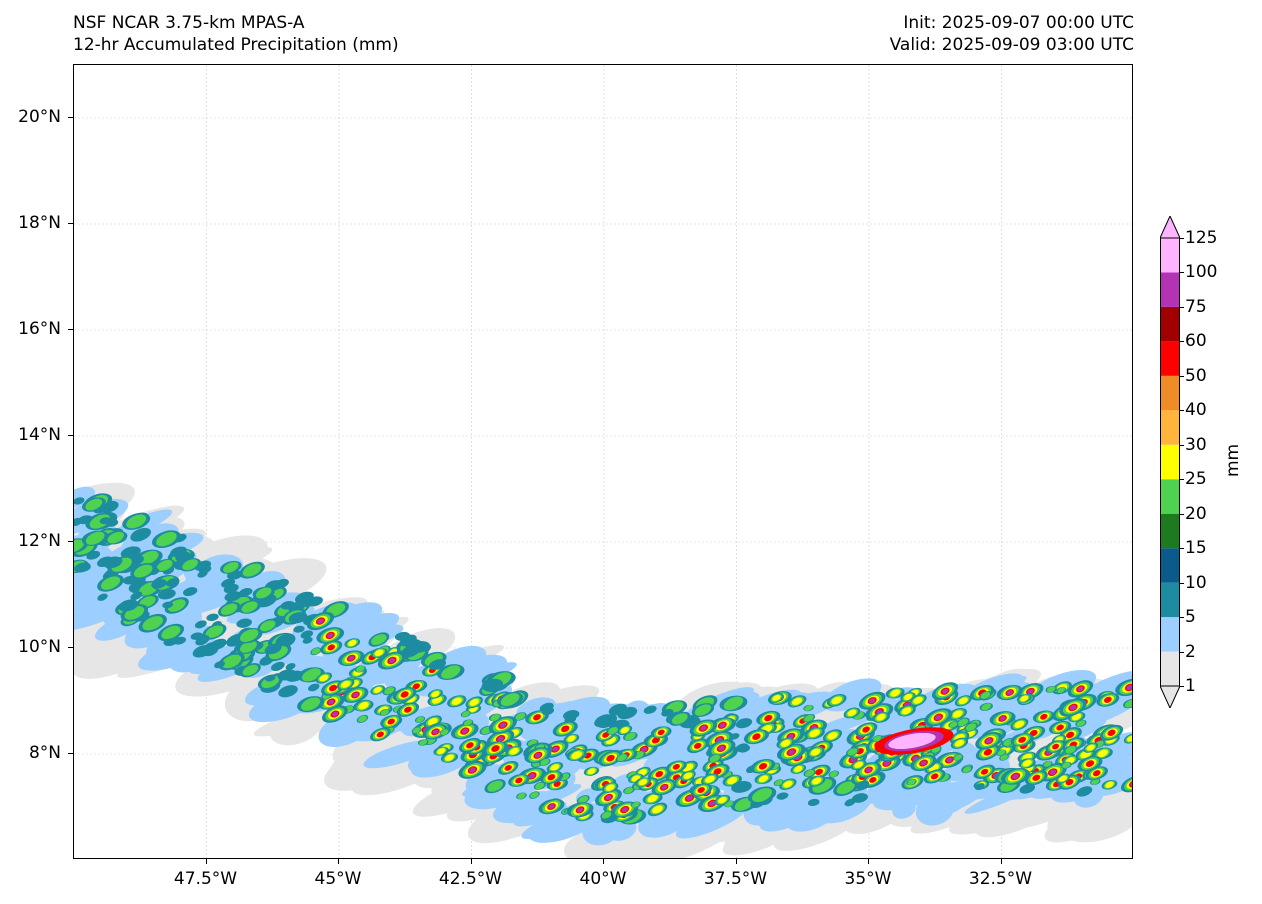 The image size is (1262, 904). I want to click on lon-tick-label: 35°W, so click(868, 879).